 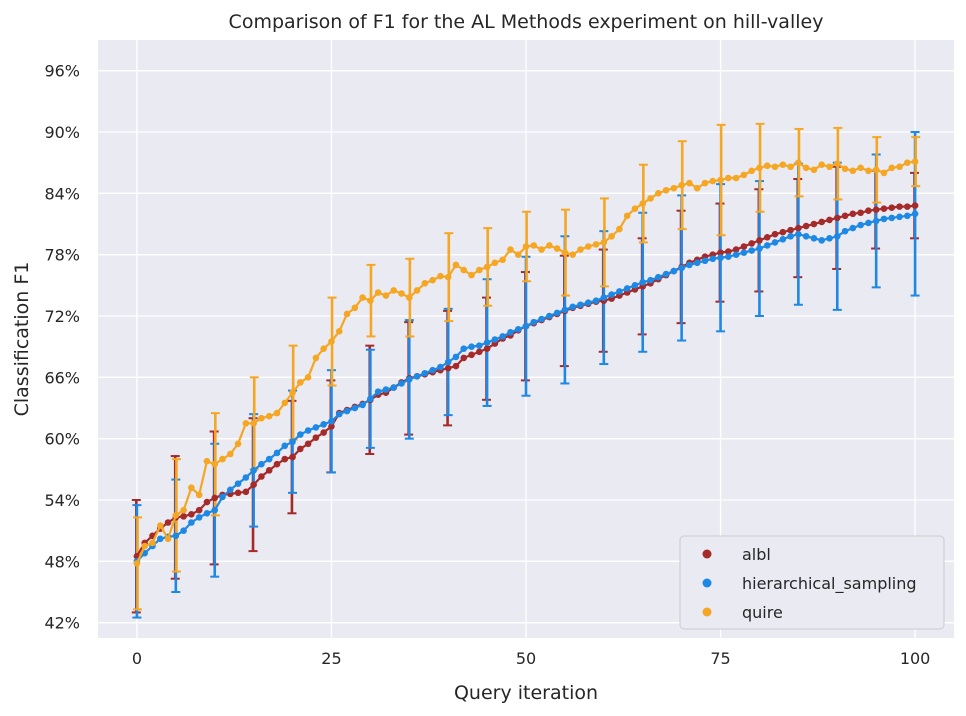 I want to click on legend-label-quire: quire, so click(x=762, y=612).